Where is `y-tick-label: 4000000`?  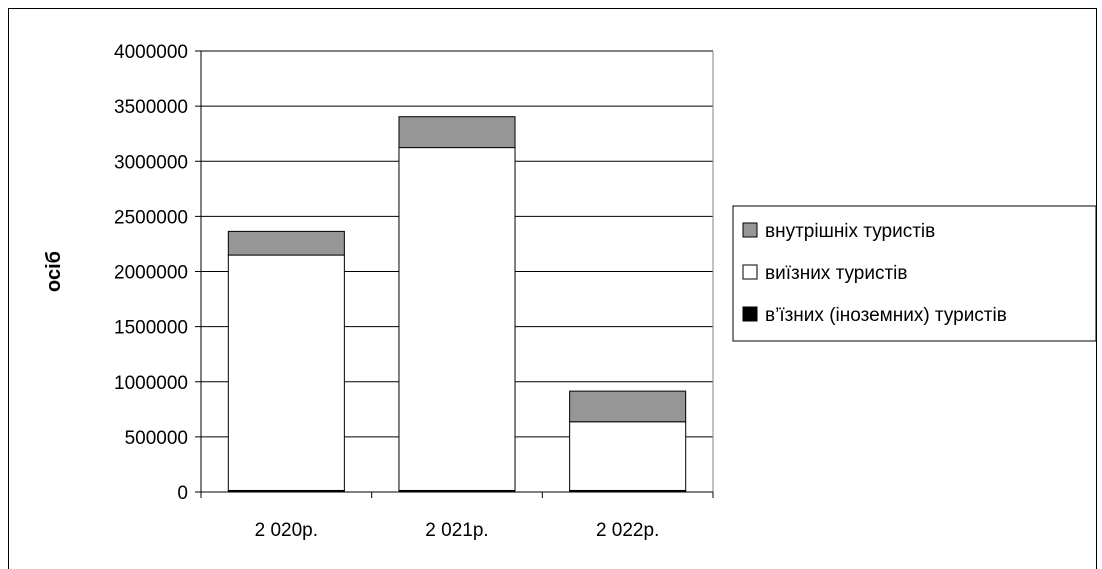 y-tick-label: 4000000 is located at coordinates (151, 52).